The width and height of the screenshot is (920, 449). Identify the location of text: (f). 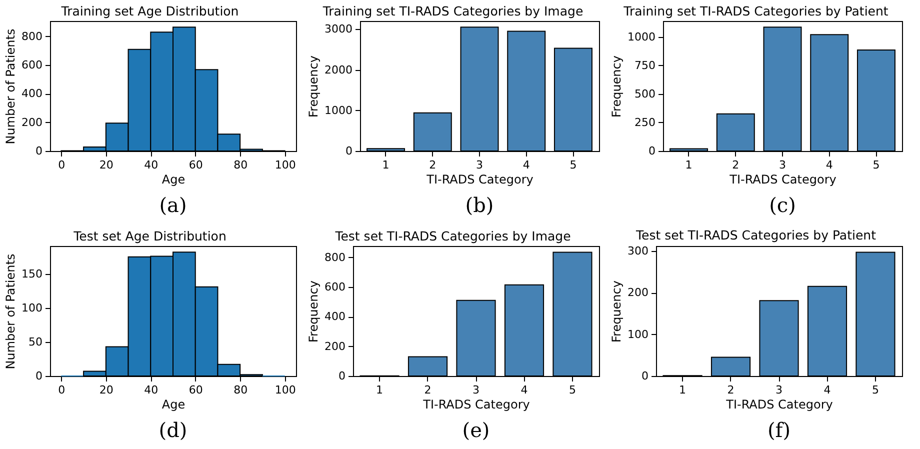
(779, 430).